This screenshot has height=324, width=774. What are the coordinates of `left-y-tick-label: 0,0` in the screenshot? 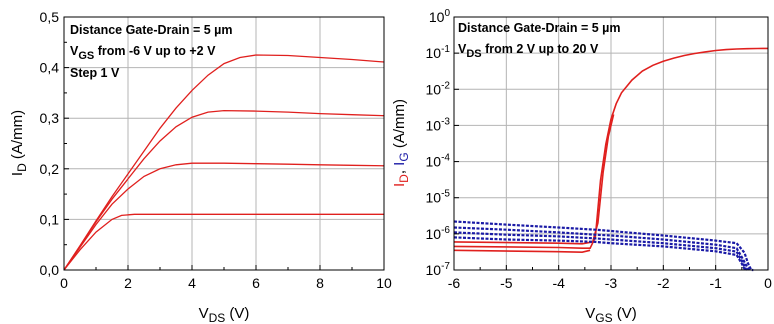 It's located at (50, 270).